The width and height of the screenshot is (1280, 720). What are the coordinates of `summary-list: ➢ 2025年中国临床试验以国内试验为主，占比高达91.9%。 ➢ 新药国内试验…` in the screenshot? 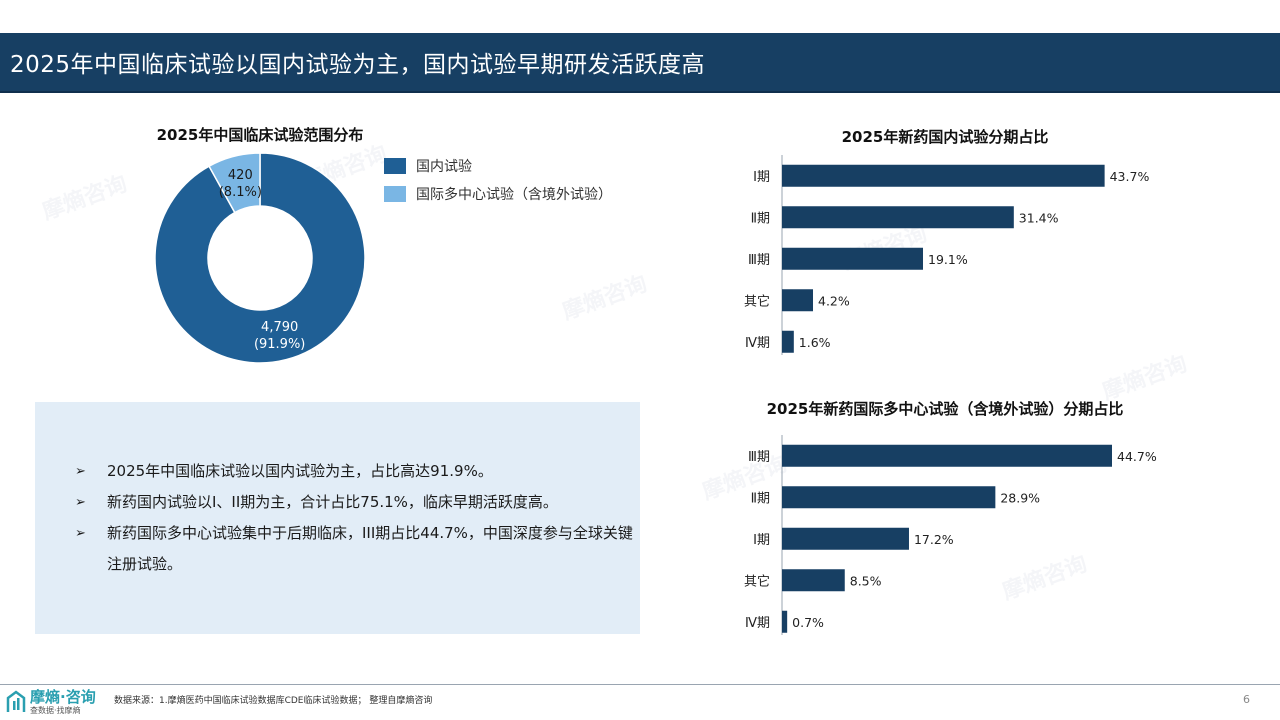 It's located at (355, 518).